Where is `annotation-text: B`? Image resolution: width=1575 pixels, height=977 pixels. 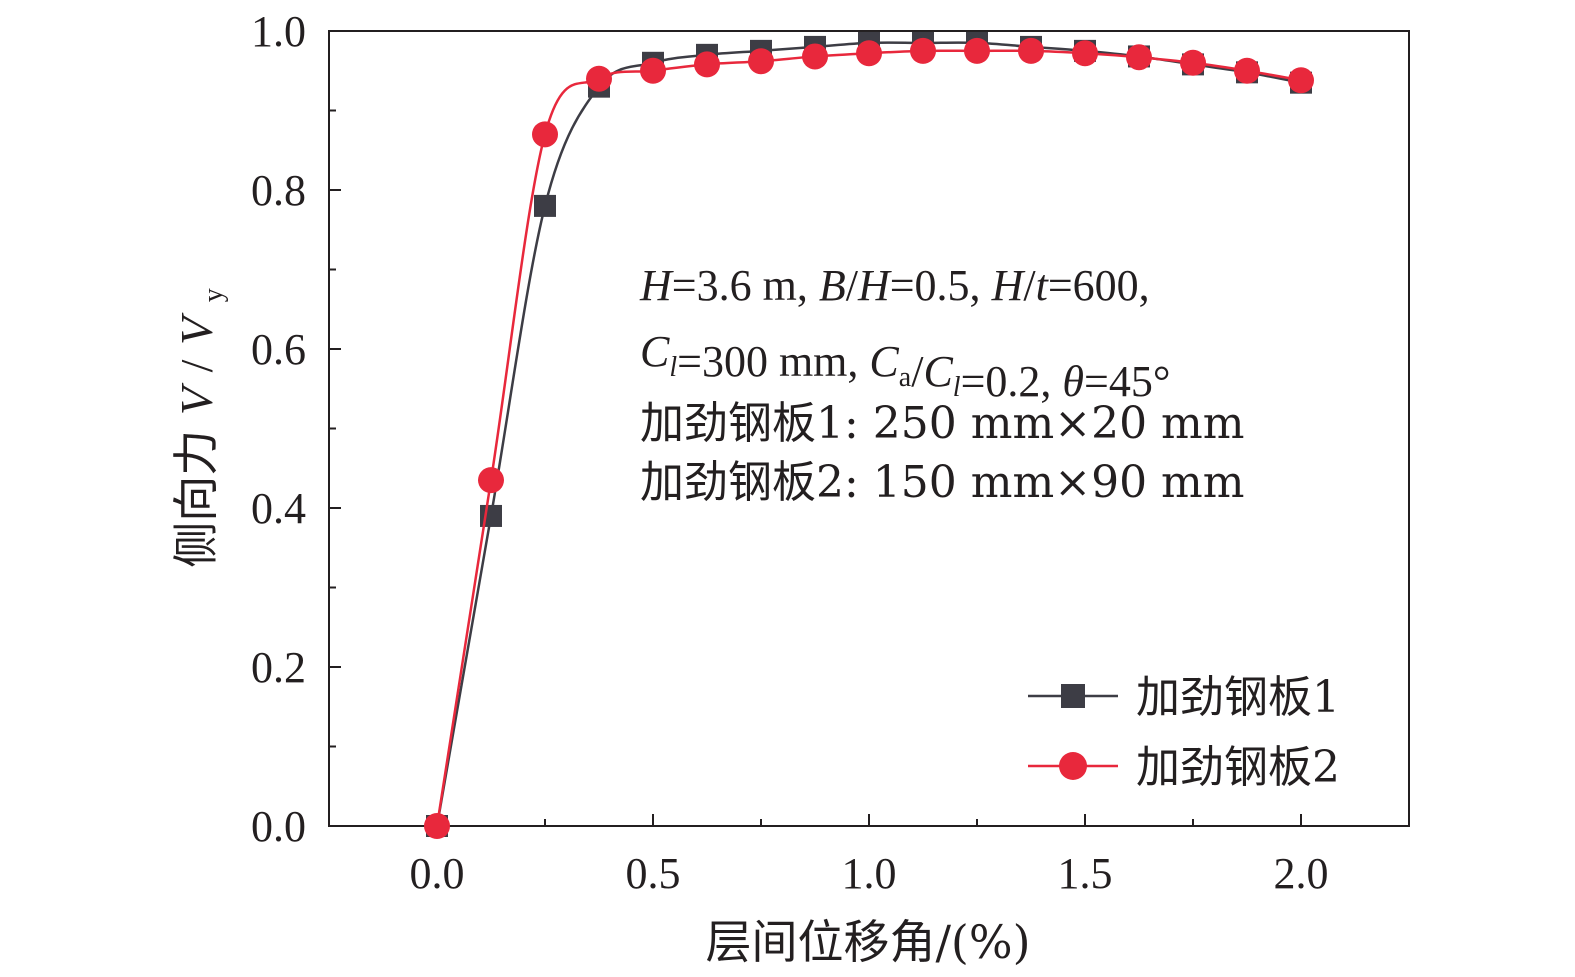
annotation-text: B is located at coordinates (832, 285).